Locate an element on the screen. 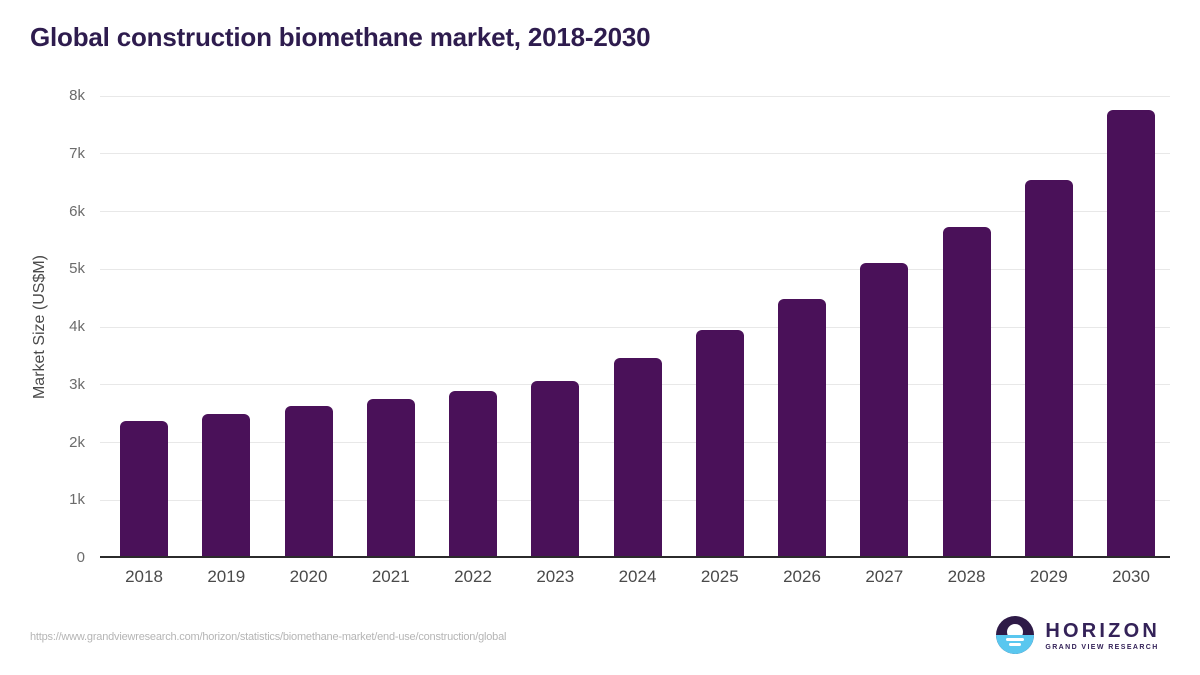 The image size is (1200, 675). horizon-logo-icon is located at coordinates (1015, 635).